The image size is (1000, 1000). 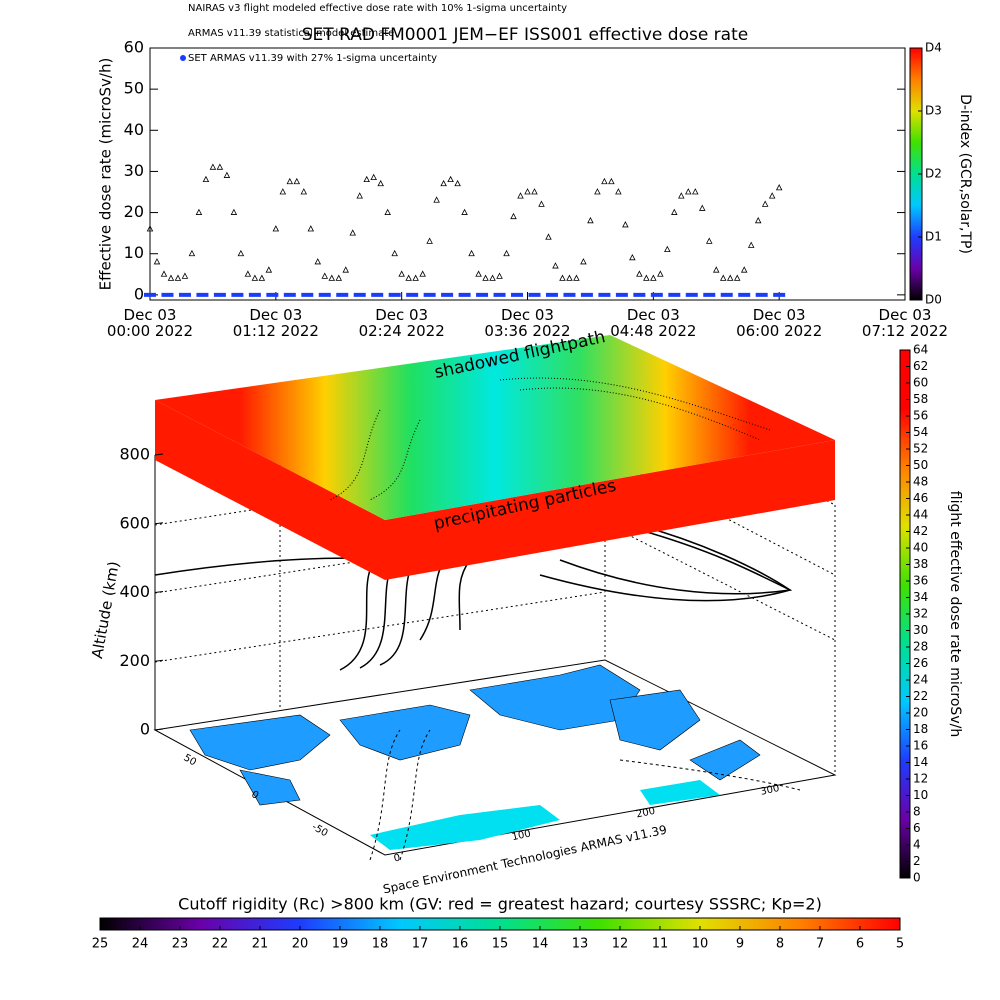 I want to click on y-tick-label: 10, so click(x=134, y=252).